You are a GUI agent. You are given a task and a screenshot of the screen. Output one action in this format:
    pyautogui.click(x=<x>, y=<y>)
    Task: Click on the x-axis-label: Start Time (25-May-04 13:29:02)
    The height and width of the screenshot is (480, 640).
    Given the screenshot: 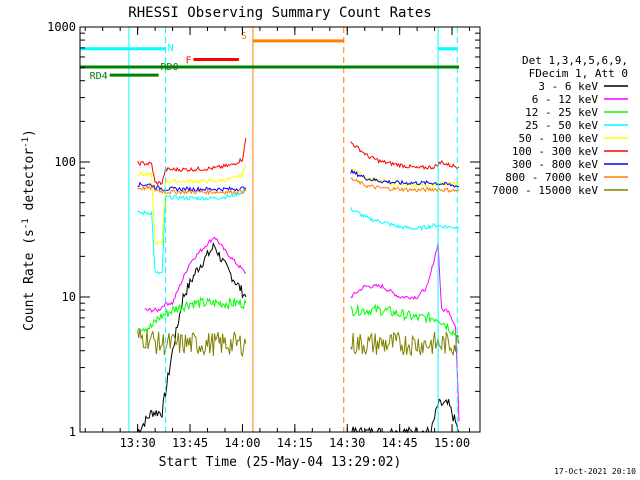 What is the action you would take?
    pyautogui.click(x=280, y=462)
    